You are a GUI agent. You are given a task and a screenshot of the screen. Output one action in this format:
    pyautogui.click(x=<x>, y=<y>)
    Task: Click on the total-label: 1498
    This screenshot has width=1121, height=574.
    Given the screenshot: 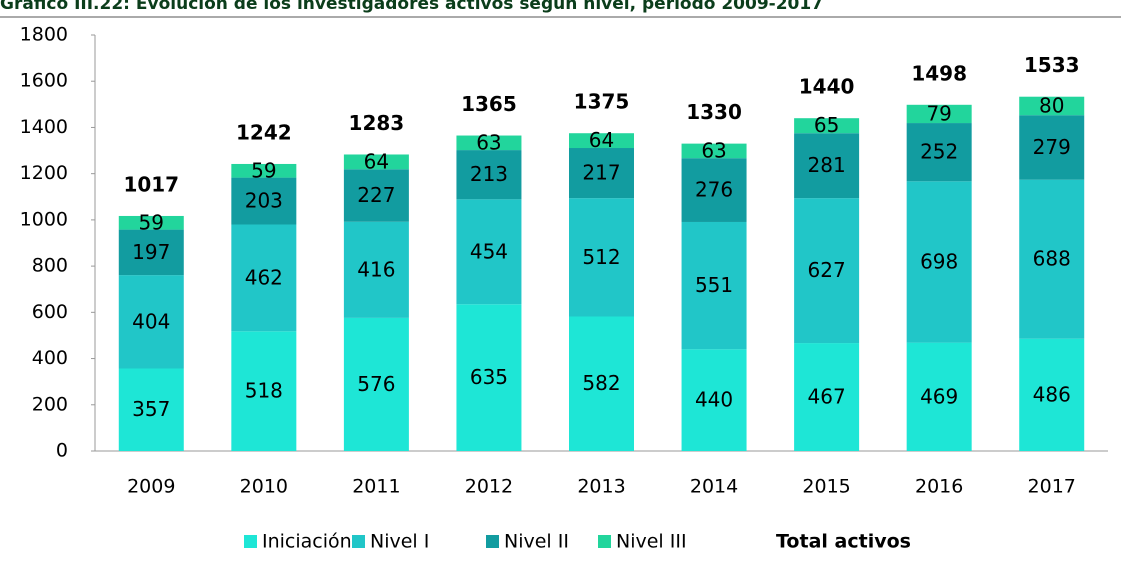 What is the action you would take?
    pyautogui.click(x=939, y=73)
    